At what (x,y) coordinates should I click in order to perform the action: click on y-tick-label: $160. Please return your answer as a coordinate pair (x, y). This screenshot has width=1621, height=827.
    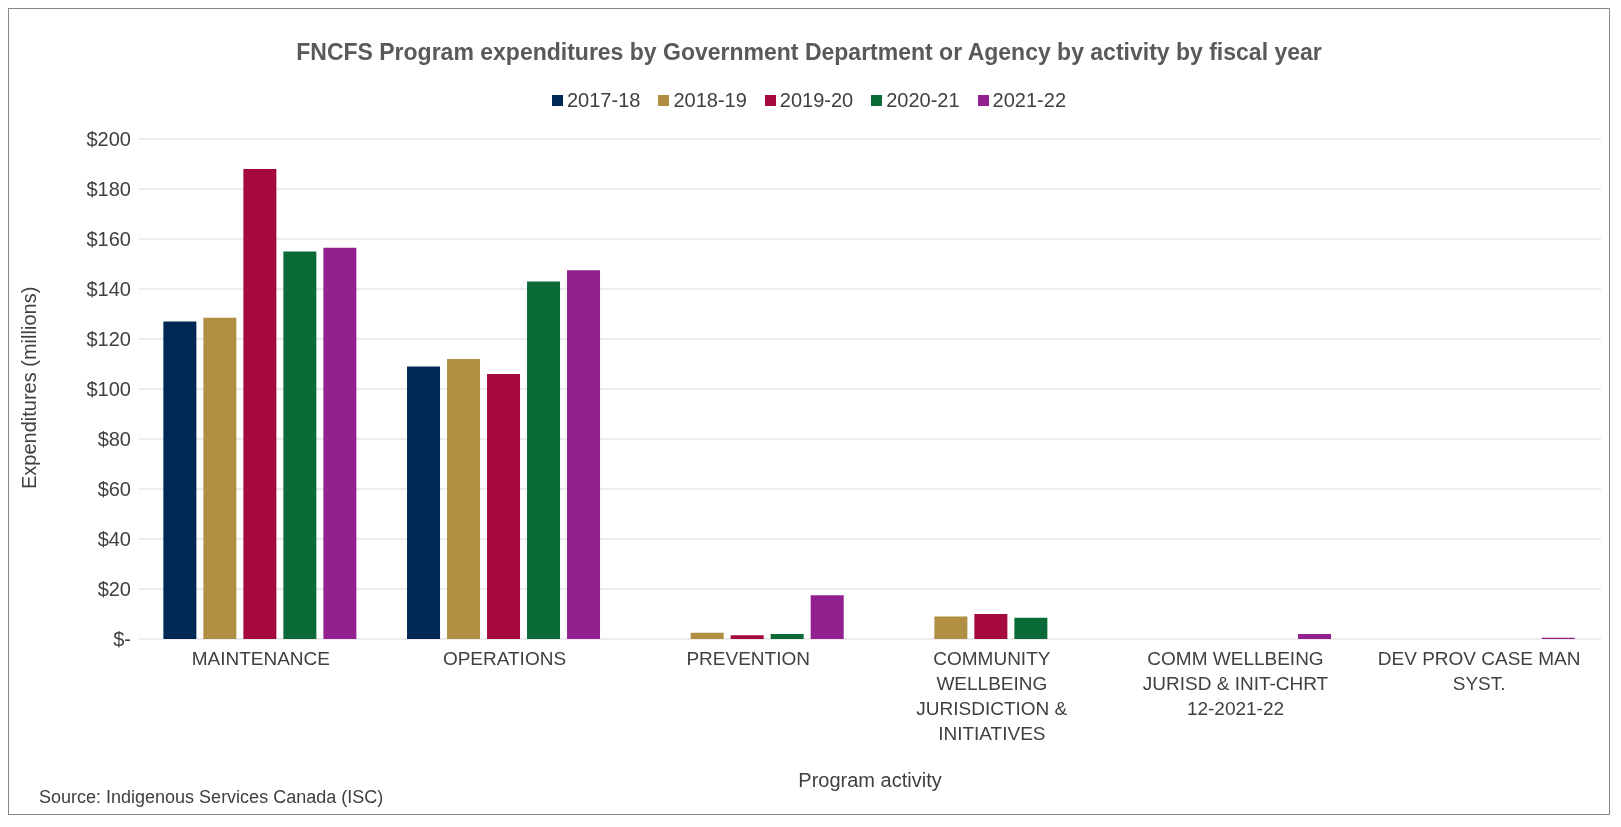
    Looking at the image, I should click on (108, 239).